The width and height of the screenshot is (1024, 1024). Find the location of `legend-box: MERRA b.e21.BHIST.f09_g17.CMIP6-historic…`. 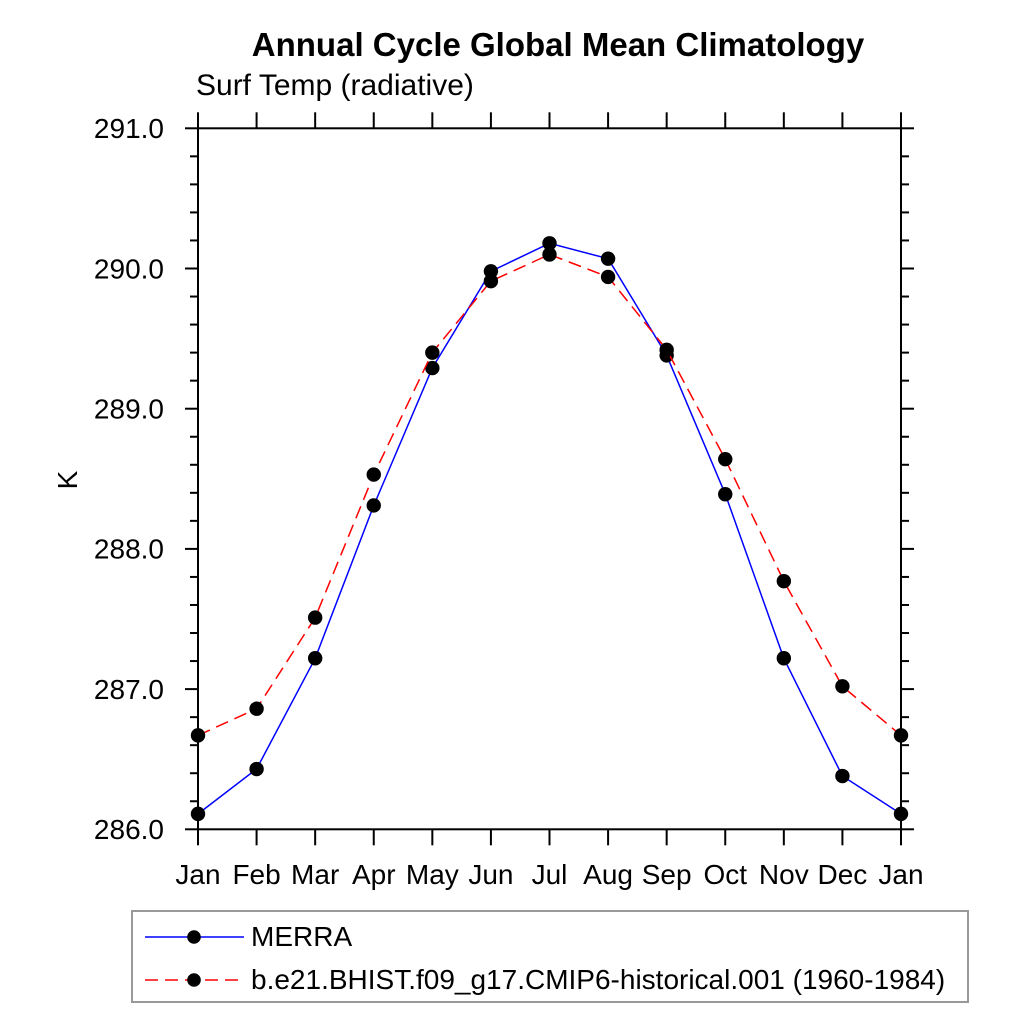

legend-box: MERRA b.e21.BHIST.f09_g17.CMIP6-historic… is located at coordinates (550, 956).